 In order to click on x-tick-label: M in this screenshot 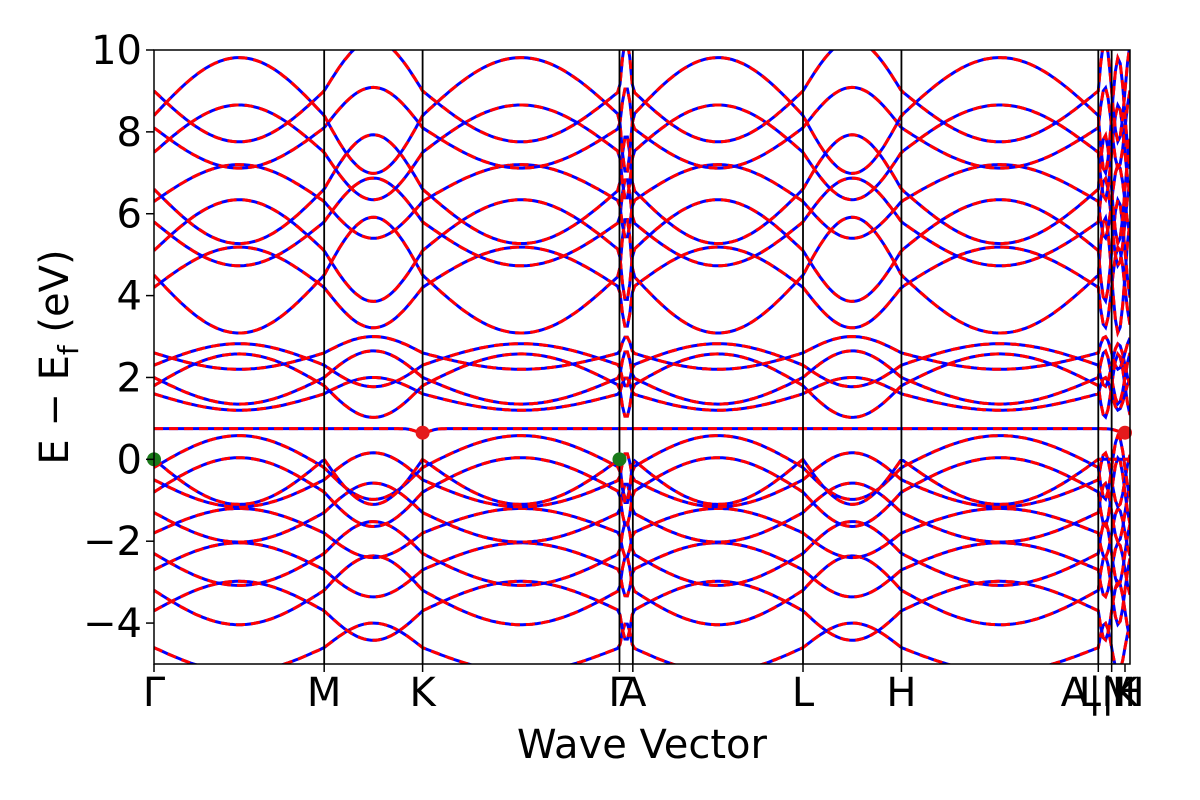, I will do `click(324, 693)`.